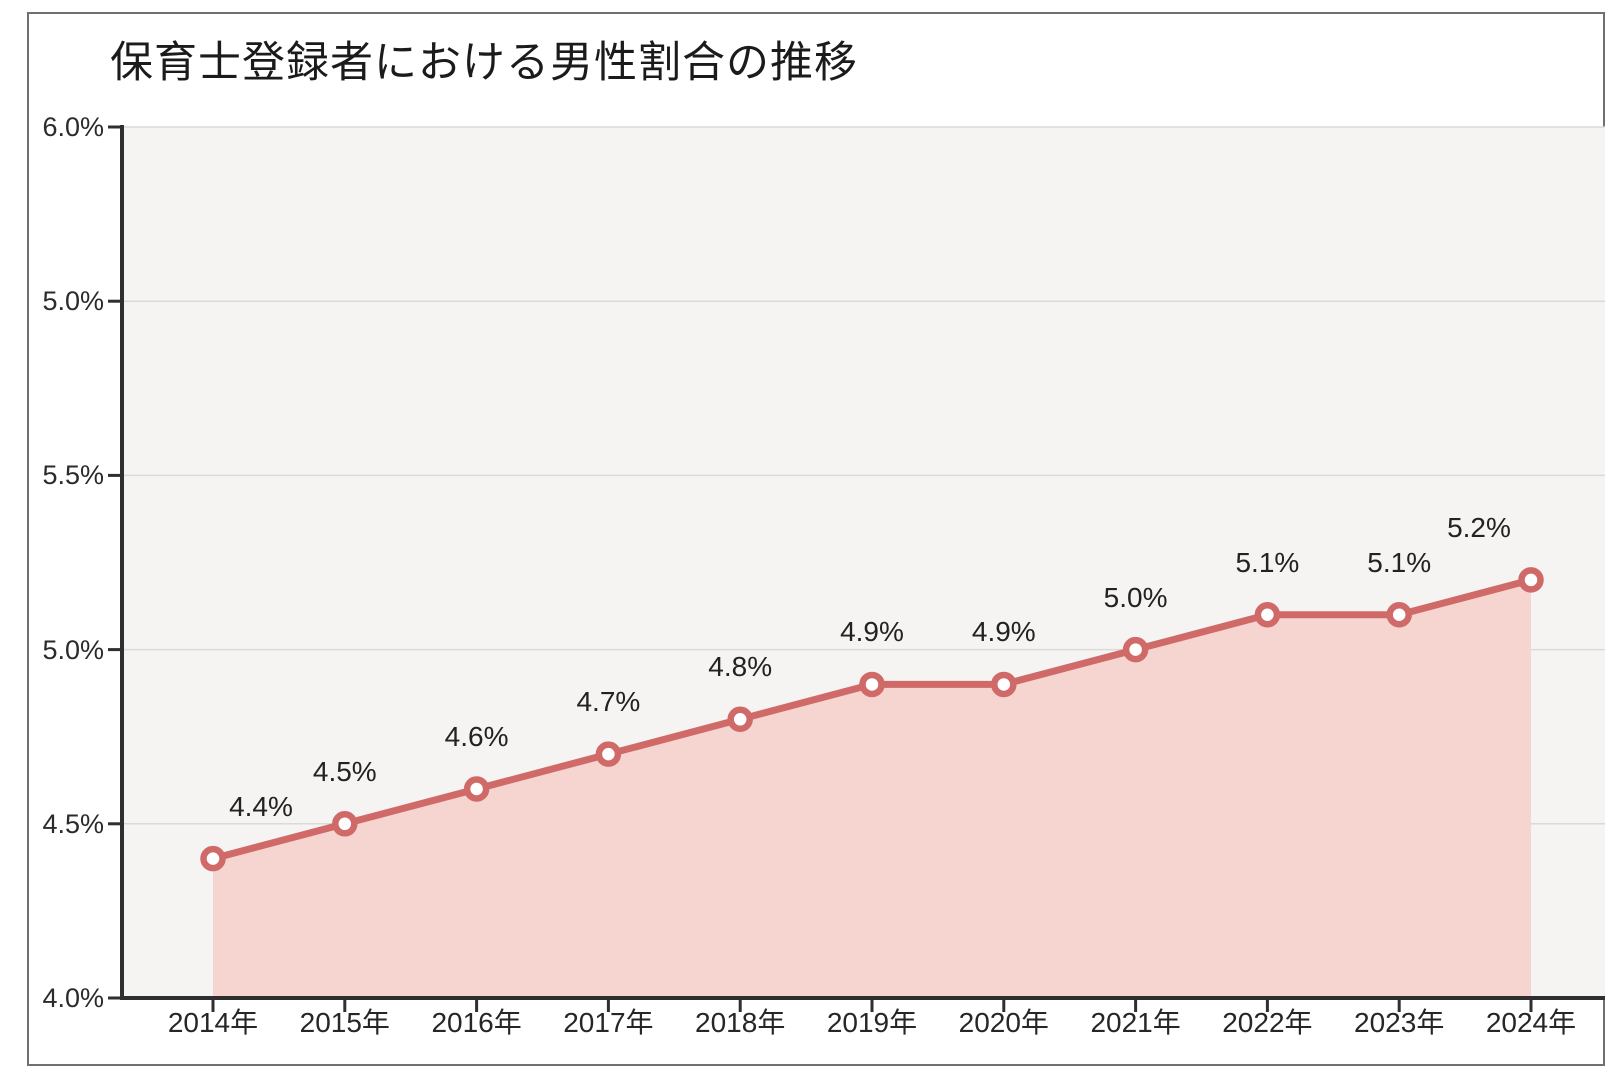  What do you see at coordinates (740, 1022) in the screenshot?
I see `x-axis-tick-label: 2018年` at bounding box center [740, 1022].